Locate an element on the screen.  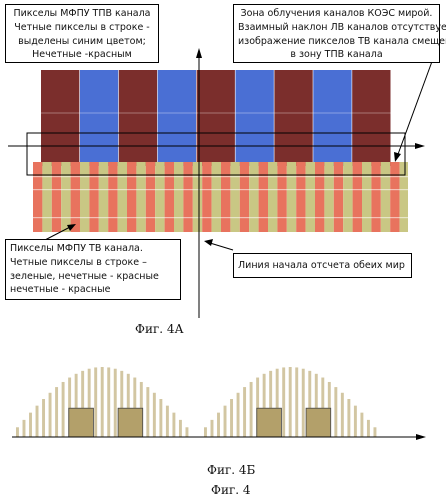
irradiation-zone-frame is located at coordinates (216, 154).